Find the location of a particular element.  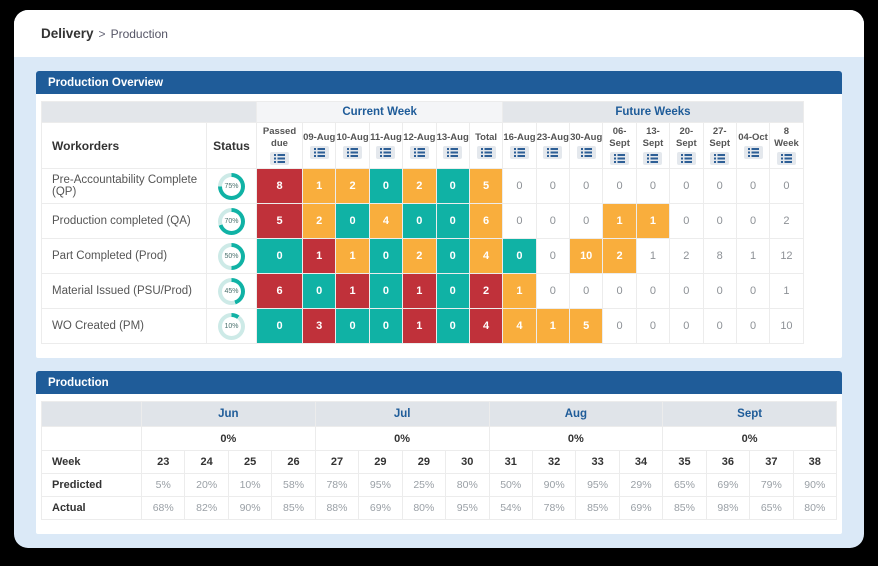

breadcrumb-root: Delivery is located at coordinates (67, 33).